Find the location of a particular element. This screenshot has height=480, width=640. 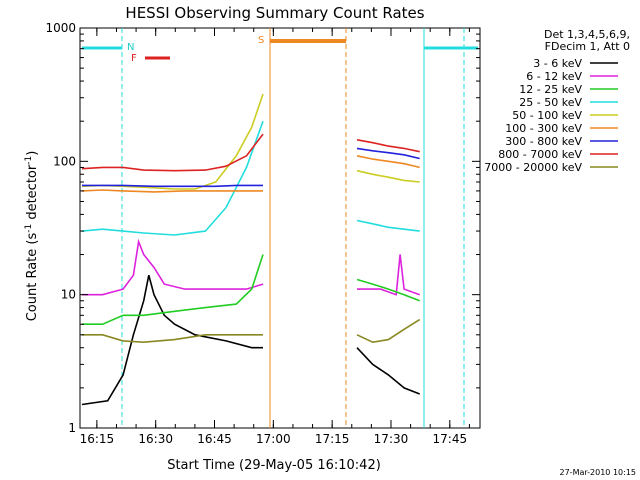

x-tick-label: 16:30 is located at coordinates (155, 439).